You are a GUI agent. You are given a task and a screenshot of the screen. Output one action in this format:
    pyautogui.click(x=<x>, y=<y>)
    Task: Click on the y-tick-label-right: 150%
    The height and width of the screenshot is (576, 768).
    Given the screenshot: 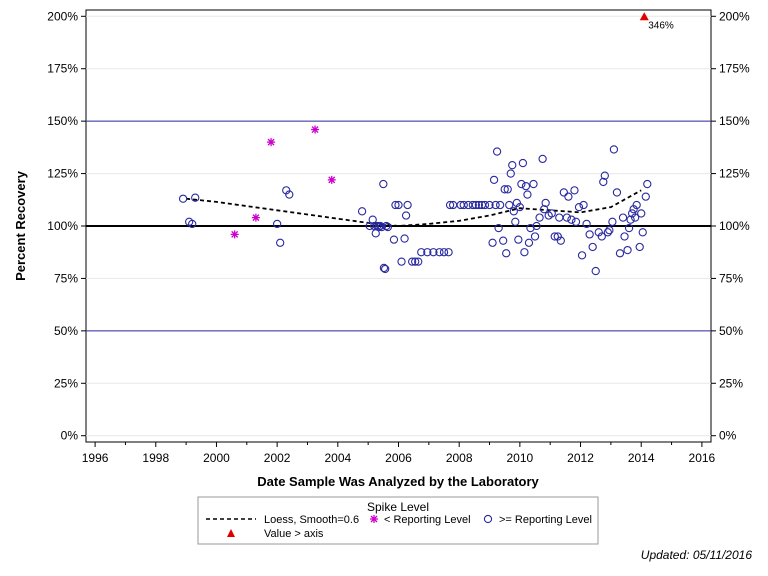 What is the action you would take?
    pyautogui.click(x=734, y=121)
    